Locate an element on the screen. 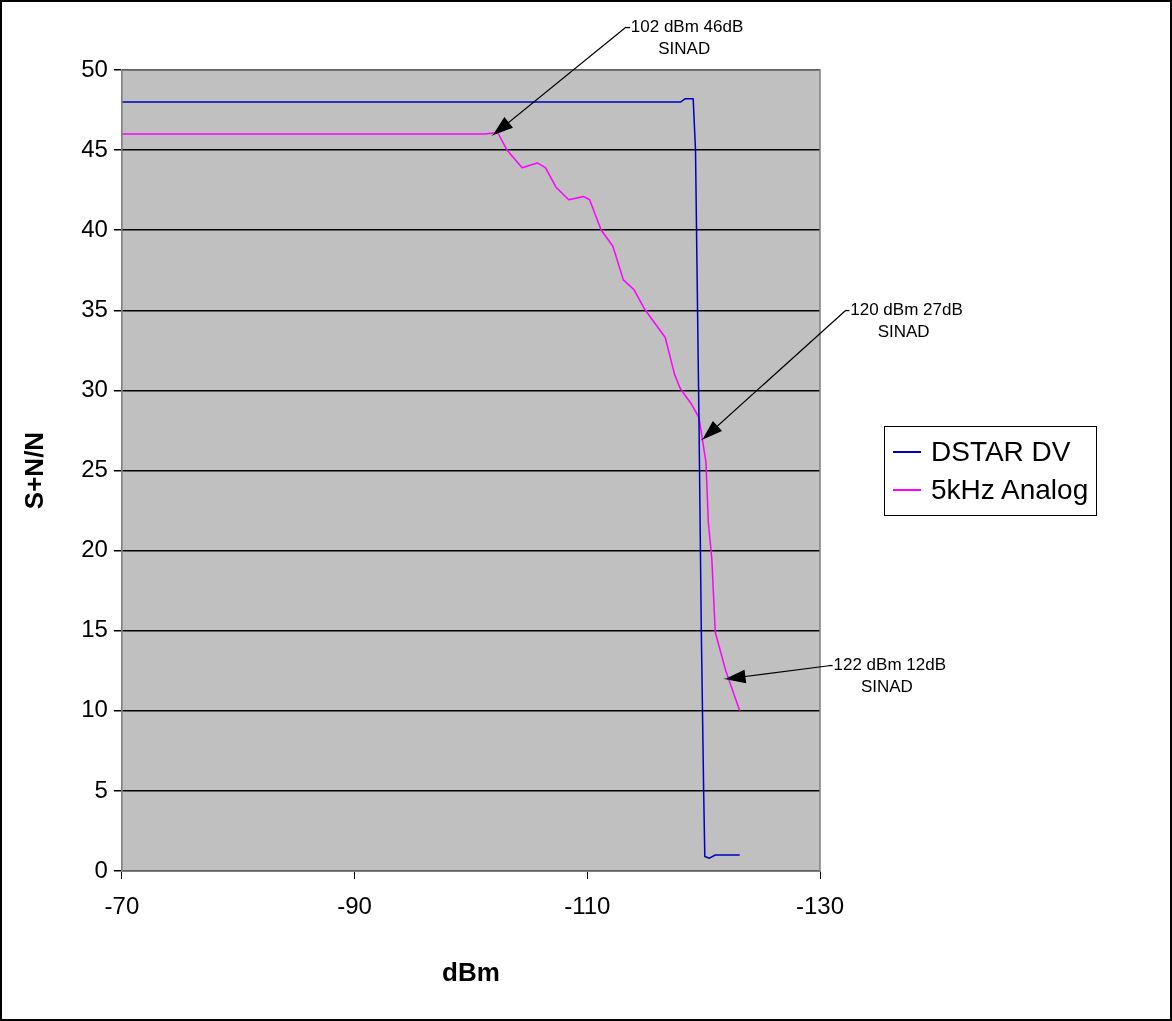 The width and height of the screenshot is (1172, 1021). y-tick-label: 25 is located at coordinates (94, 469).